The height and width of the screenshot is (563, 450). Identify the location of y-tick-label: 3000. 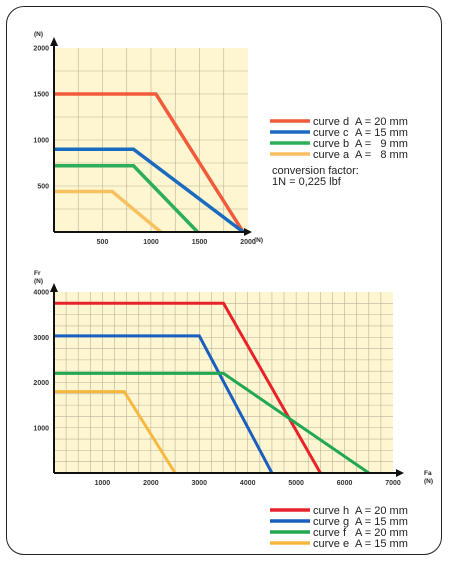
(41, 338).